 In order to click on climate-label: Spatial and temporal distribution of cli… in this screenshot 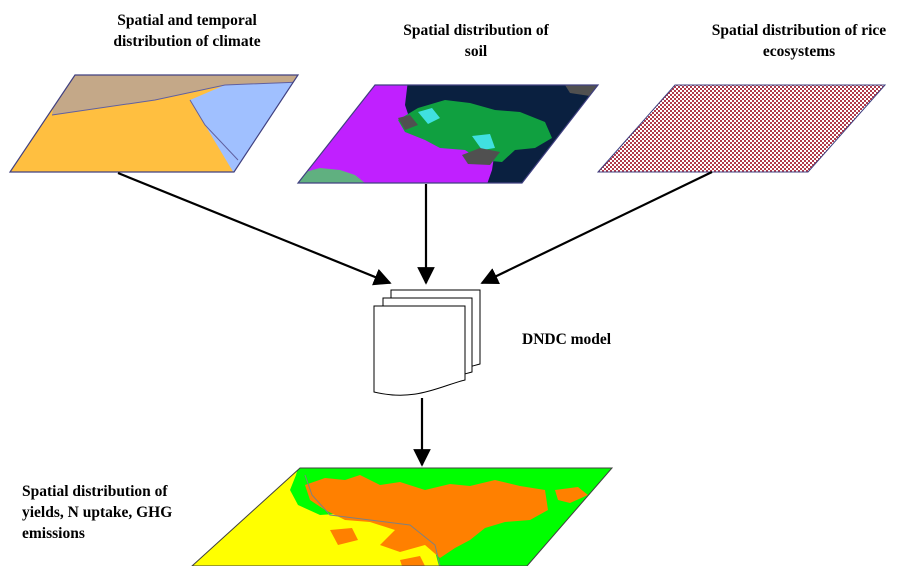, I will do `click(187, 31)`.